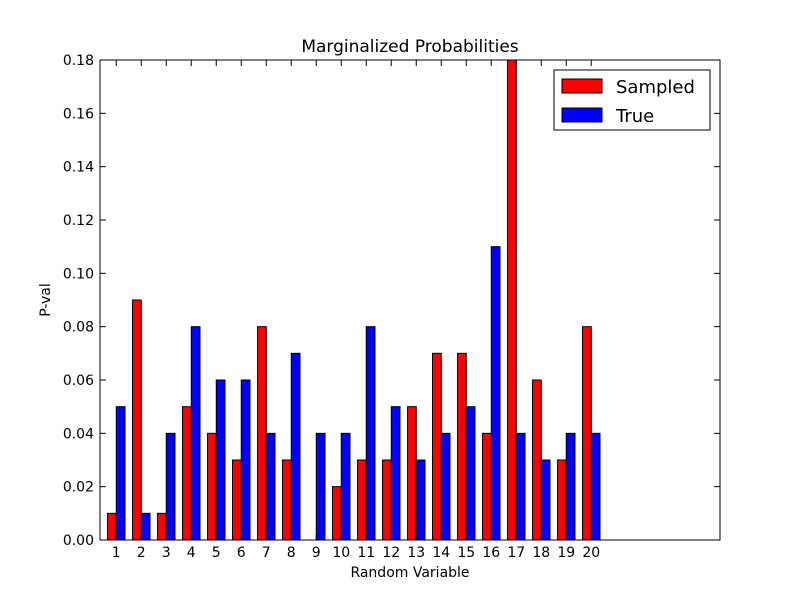  Describe the element at coordinates (241, 553) in the screenshot. I see `x-tick-label: 6` at that location.